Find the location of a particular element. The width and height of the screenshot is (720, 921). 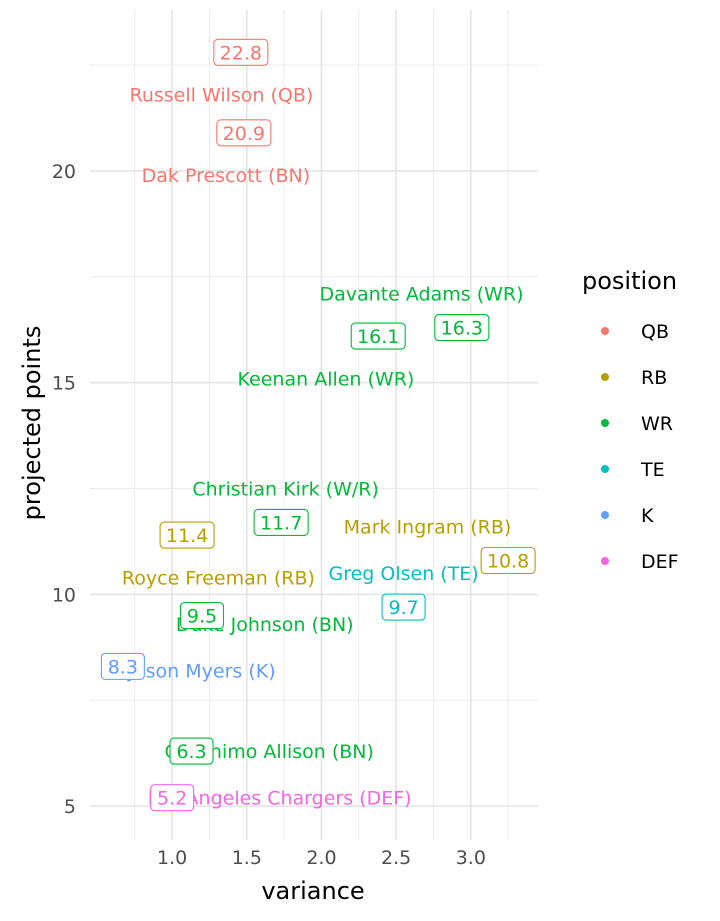

legend: position QB RB WR TE K DEF is located at coordinates (630, 420).